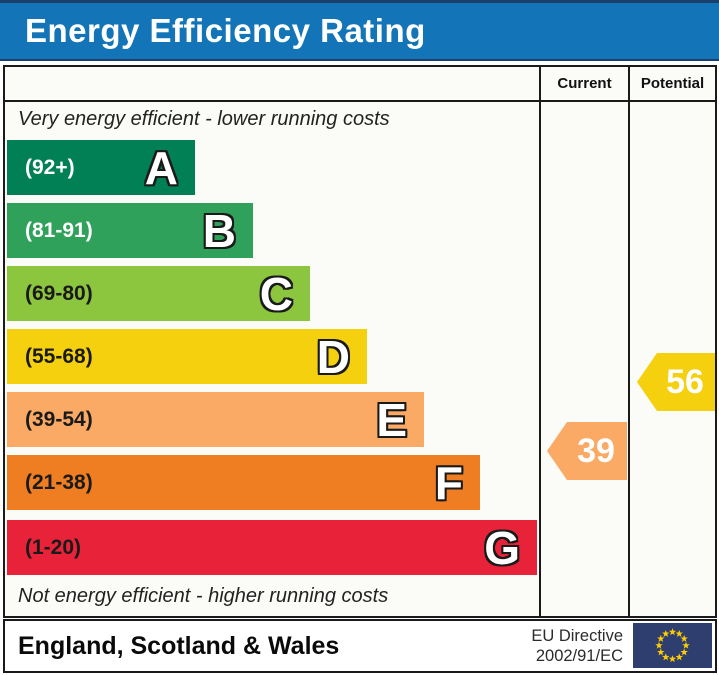 The width and height of the screenshot is (719, 675). I want to click on band-range: (81-91), so click(59, 230).